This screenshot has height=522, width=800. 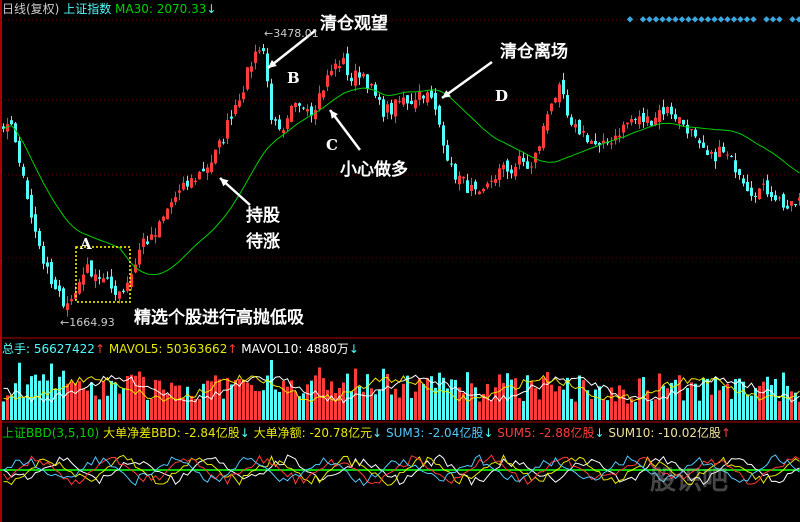 I want to click on annotation-caution: 小心做多, so click(x=374, y=170).